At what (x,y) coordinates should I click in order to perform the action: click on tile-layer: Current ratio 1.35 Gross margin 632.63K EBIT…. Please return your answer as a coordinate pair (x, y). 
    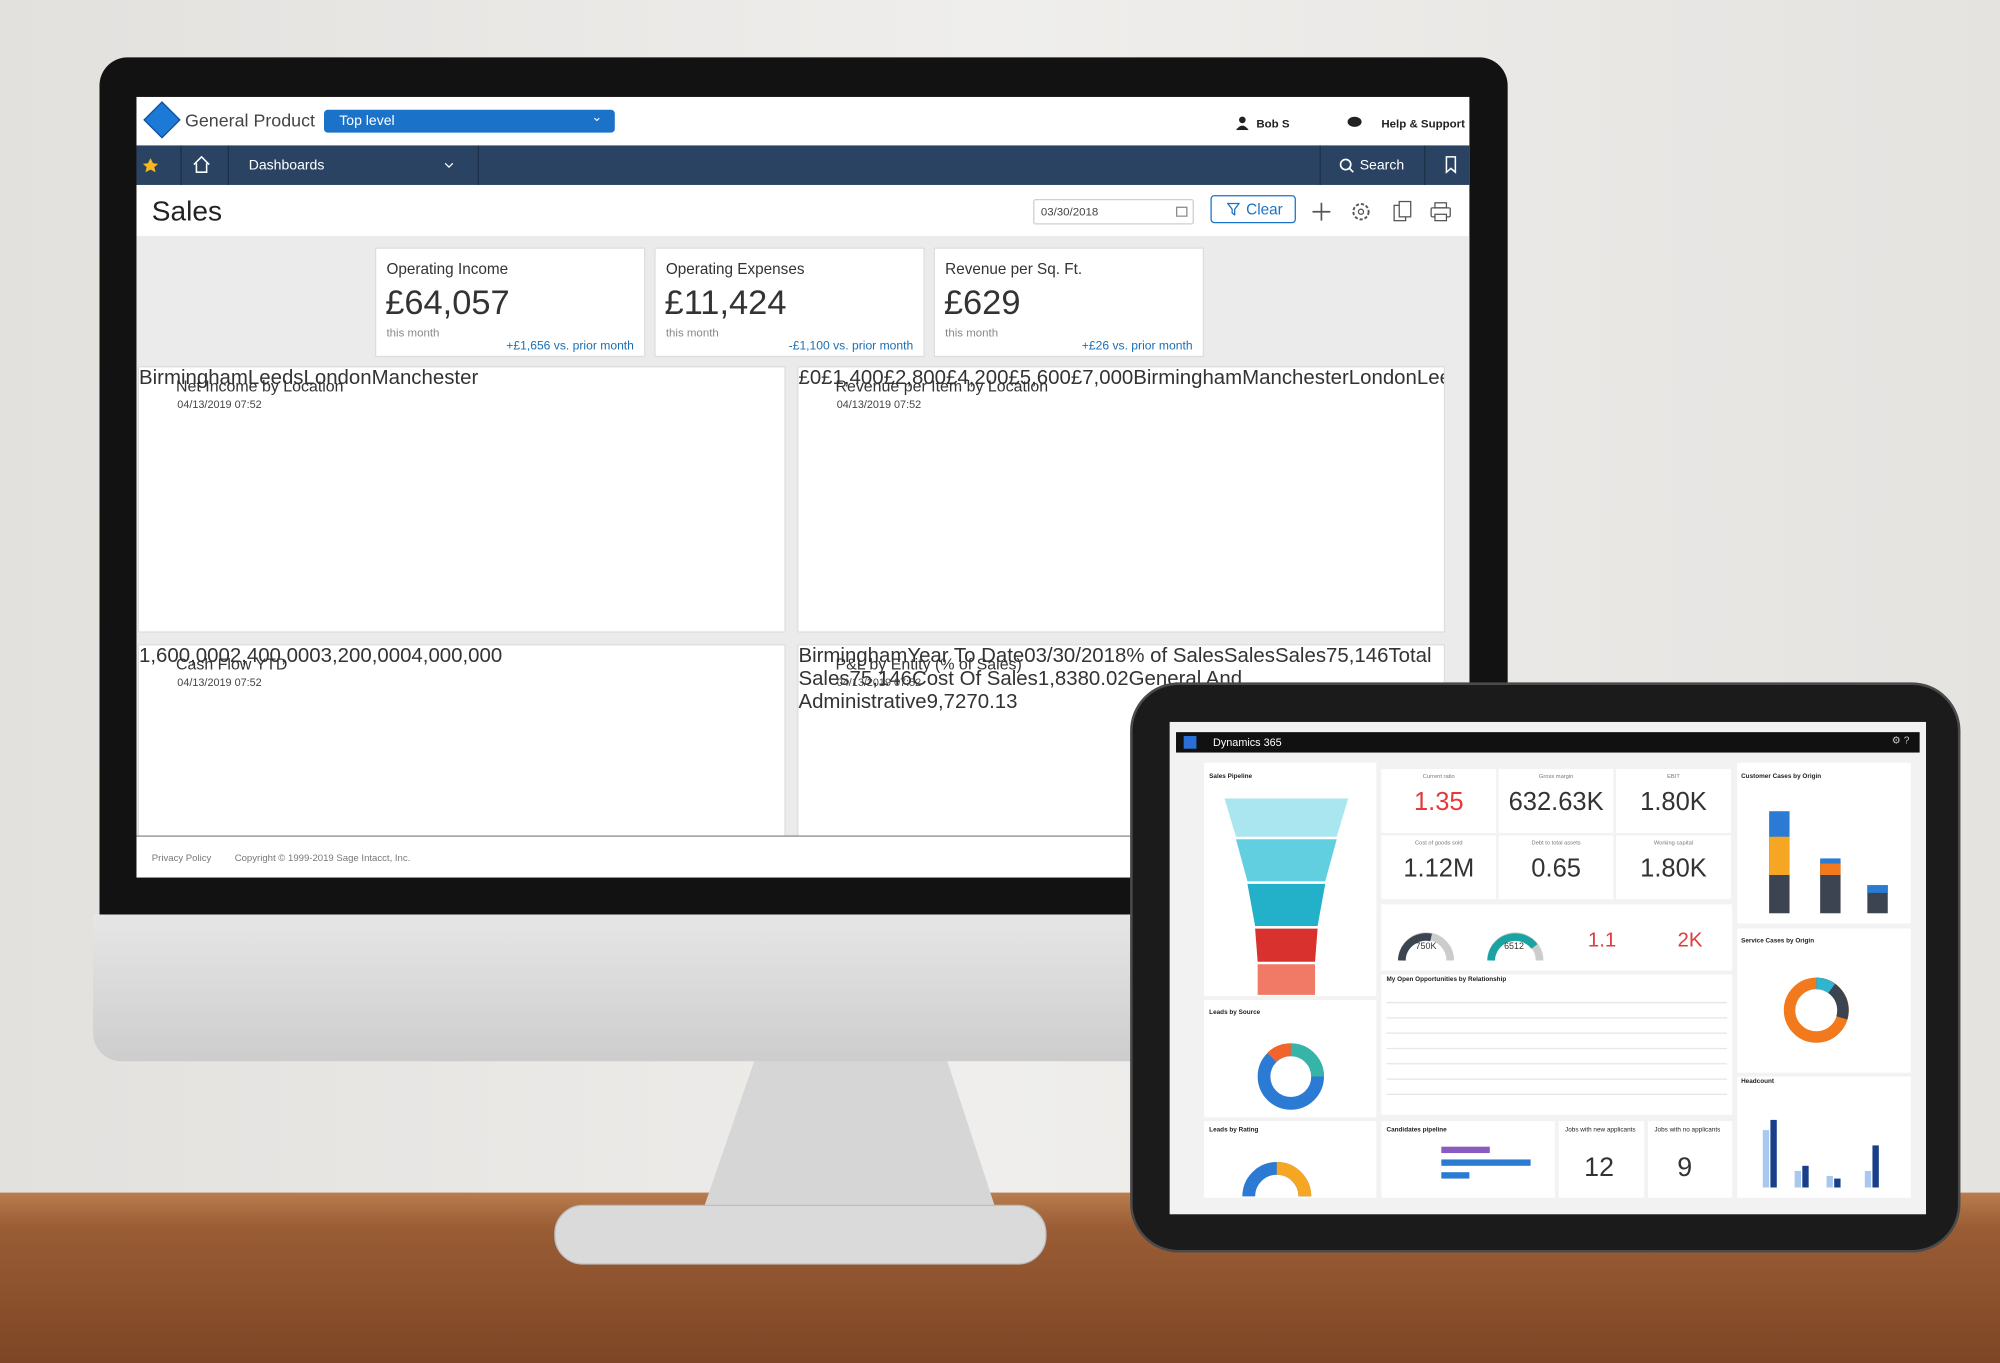
    Looking at the image, I should click on (1548, 968).